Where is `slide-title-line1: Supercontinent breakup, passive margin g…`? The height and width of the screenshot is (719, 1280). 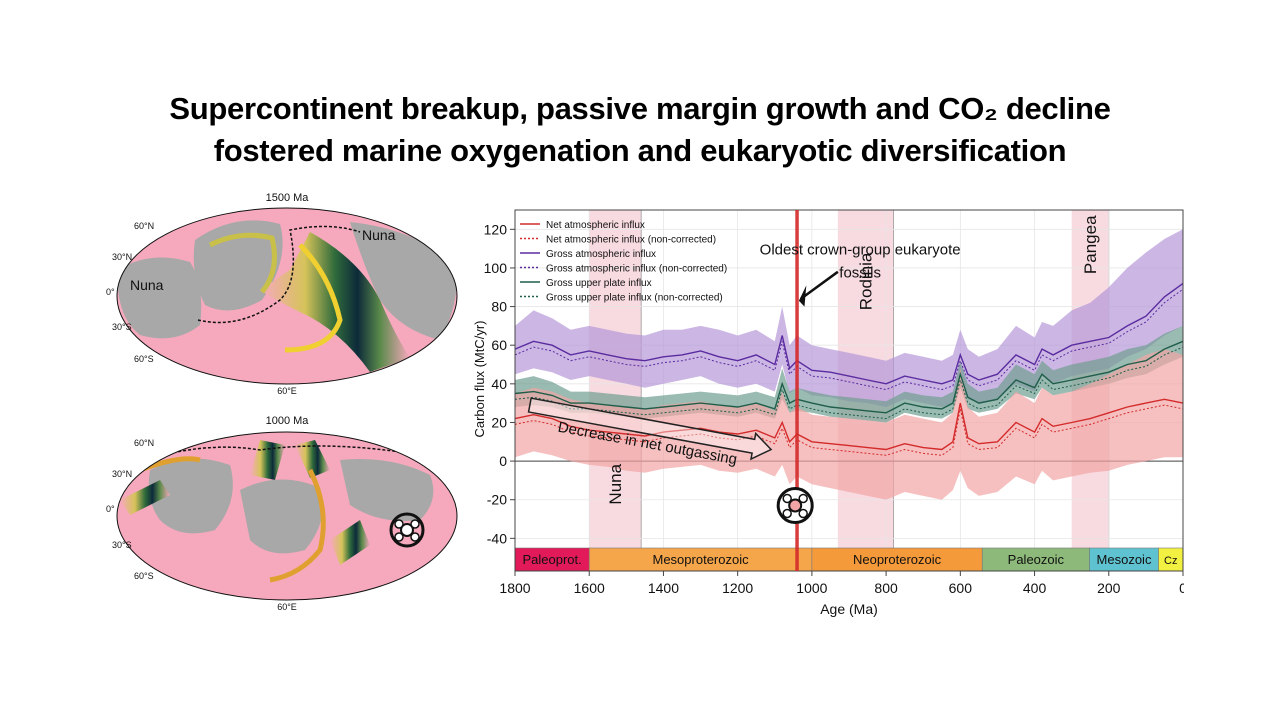 slide-title-line1: Supercontinent breakup, passive margin g… is located at coordinates (640, 108).